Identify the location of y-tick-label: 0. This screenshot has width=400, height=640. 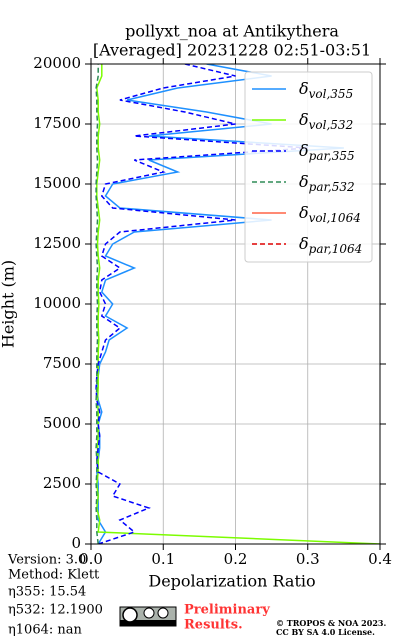
(76, 543).